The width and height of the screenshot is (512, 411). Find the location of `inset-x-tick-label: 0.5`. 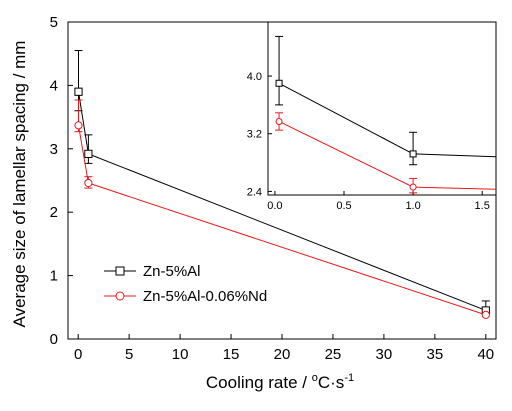

inset-x-tick-label: 0.5 is located at coordinates (343, 206).